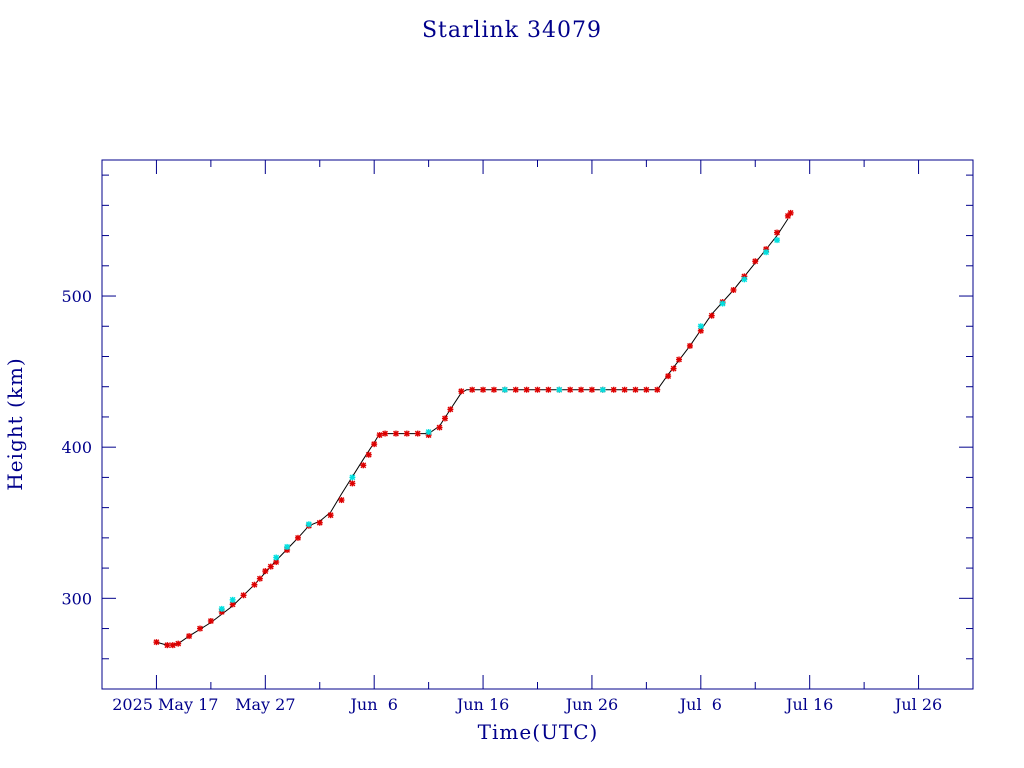 The image size is (1024, 768). What do you see at coordinates (15, 423) in the screenshot?
I see `y-axis-label: Height (km)` at bounding box center [15, 423].